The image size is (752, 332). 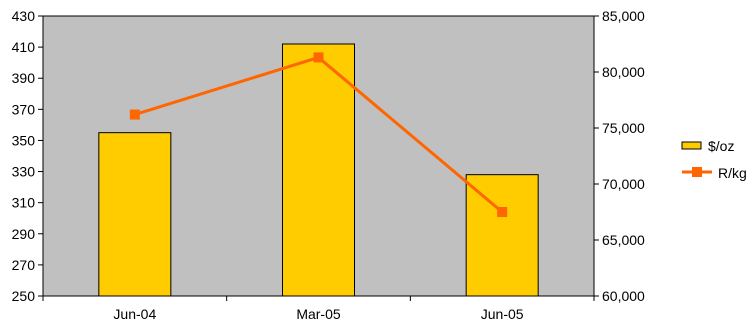 I want to click on legend-label-bar: $/oz, so click(x=721, y=146).